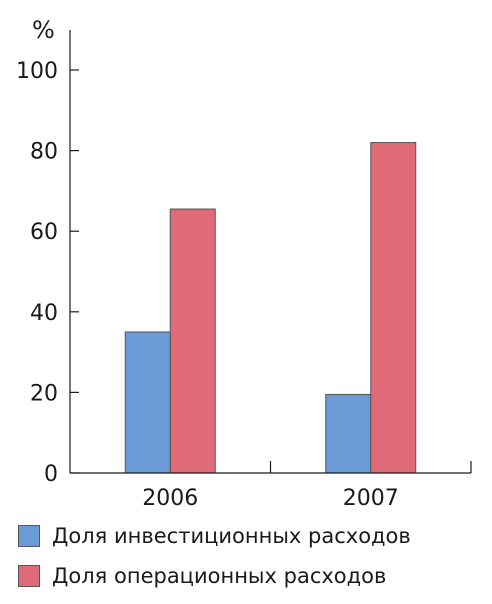 Image resolution: width=492 pixels, height=604 pixels. I want to click on y-axis-unit-label: %, so click(43, 30).